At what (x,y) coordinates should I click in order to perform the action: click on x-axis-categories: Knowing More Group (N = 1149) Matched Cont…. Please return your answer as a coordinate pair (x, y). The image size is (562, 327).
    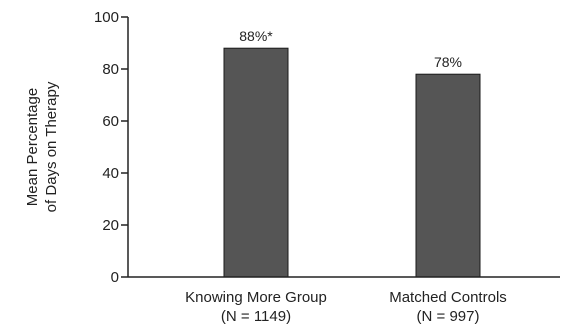
    Looking at the image, I should click on (346, 307).